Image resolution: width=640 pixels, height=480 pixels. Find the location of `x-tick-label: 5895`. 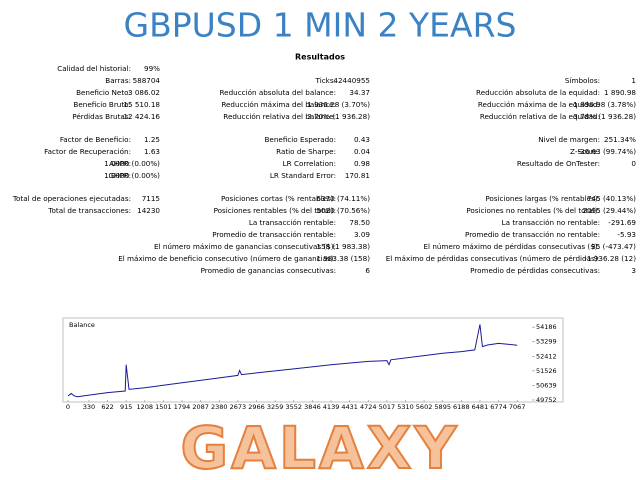

x-tick-label: 5895 is located at coordinates (442, 407).